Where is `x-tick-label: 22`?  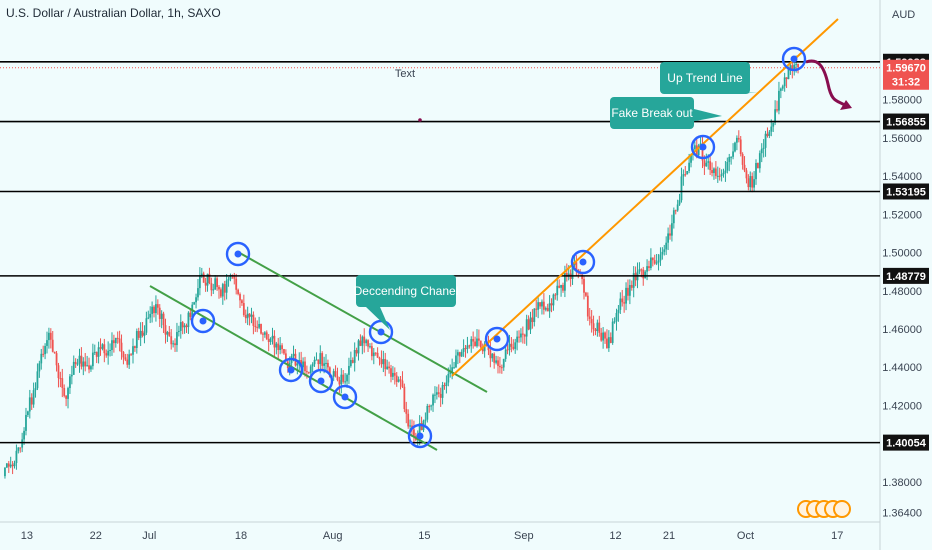
x-tick-label: 22 is located at coordinates (96, 536).